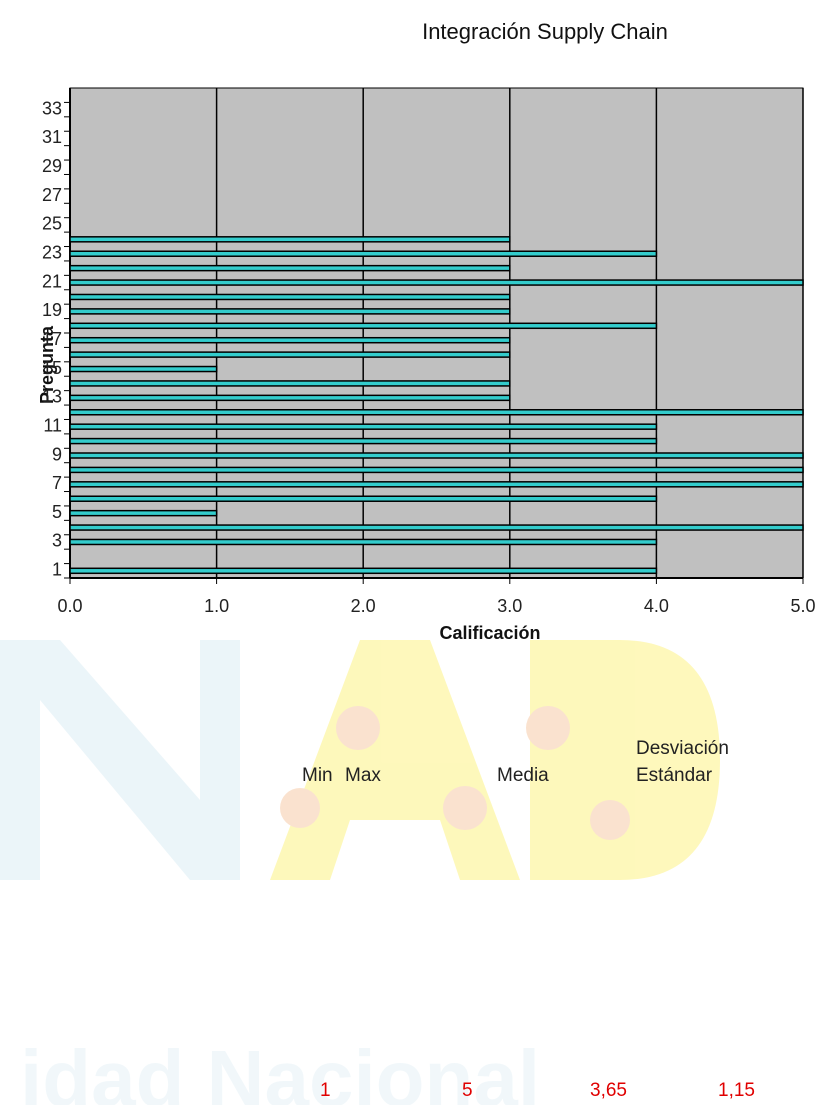 The image size is (832, 1105). What do you see at coordinates (656, 606) in the screenshot?
I see `x-tick-label: 4.0` at bounding box center [656, 606].